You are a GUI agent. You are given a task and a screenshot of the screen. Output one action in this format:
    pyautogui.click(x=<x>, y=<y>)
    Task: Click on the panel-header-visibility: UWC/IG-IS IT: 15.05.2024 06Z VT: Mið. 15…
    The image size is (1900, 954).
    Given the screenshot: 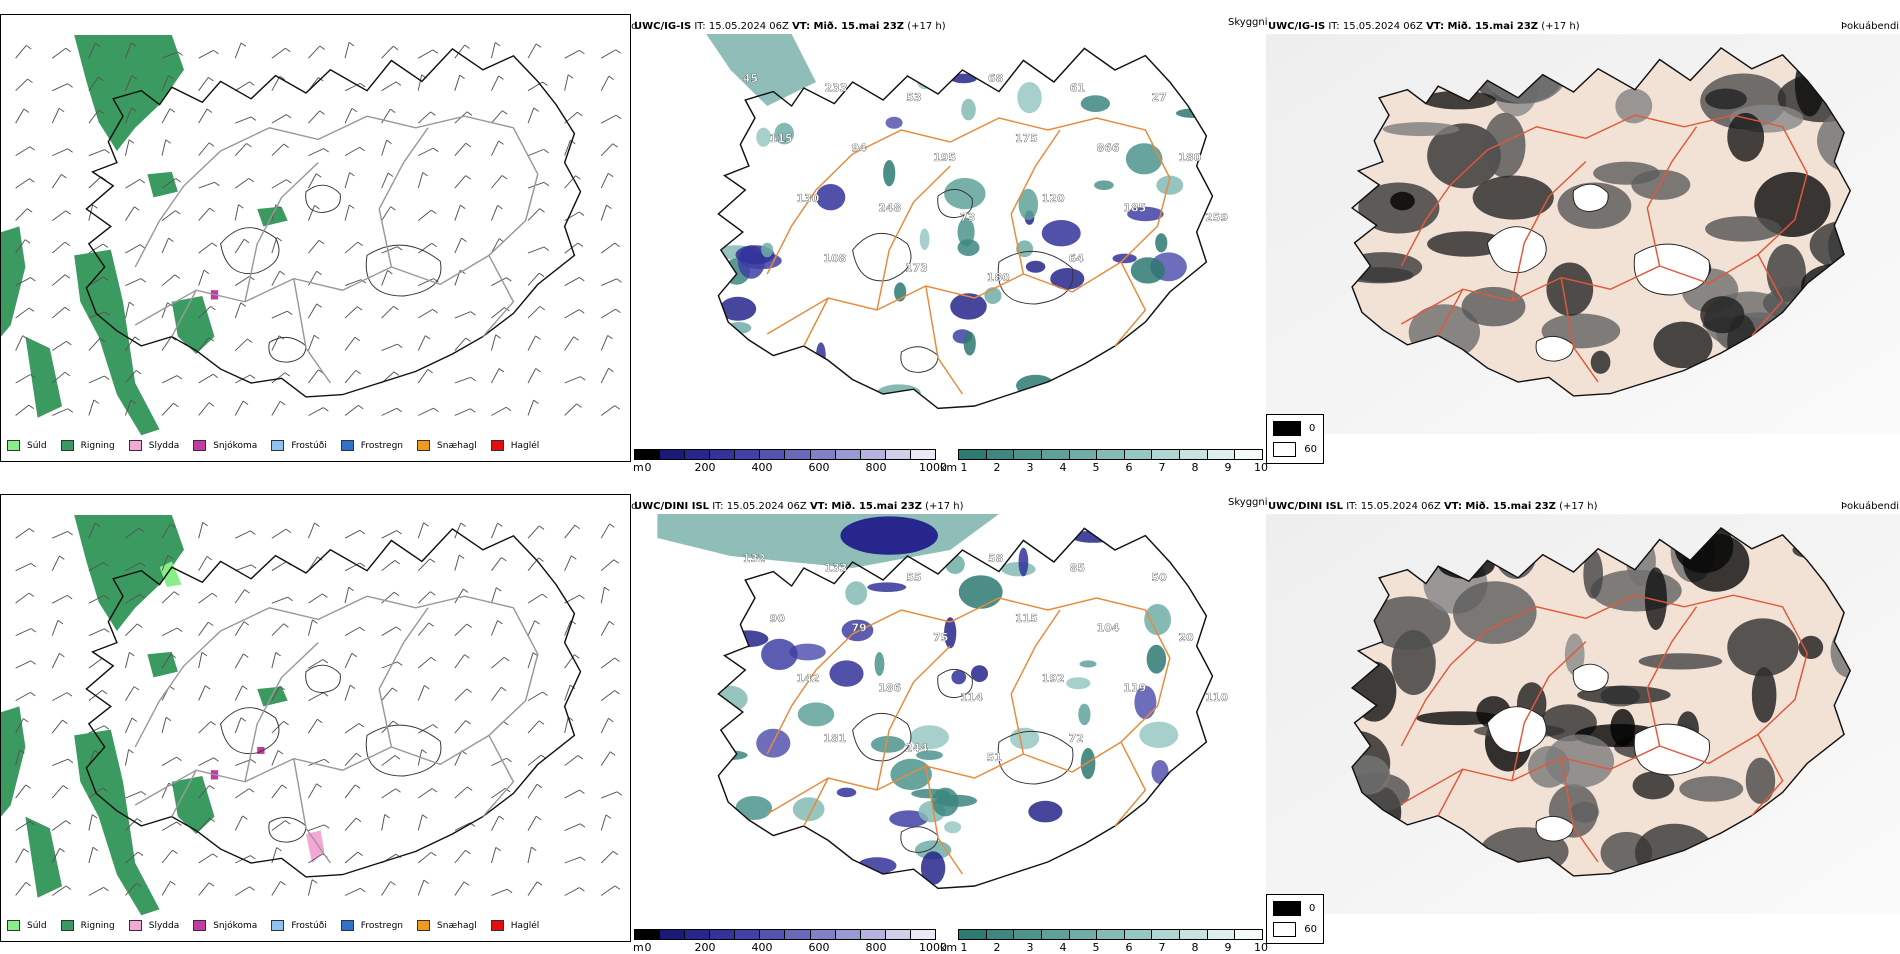 What is the action you would take?
    pyautogui.click(x=790, y=27)
    